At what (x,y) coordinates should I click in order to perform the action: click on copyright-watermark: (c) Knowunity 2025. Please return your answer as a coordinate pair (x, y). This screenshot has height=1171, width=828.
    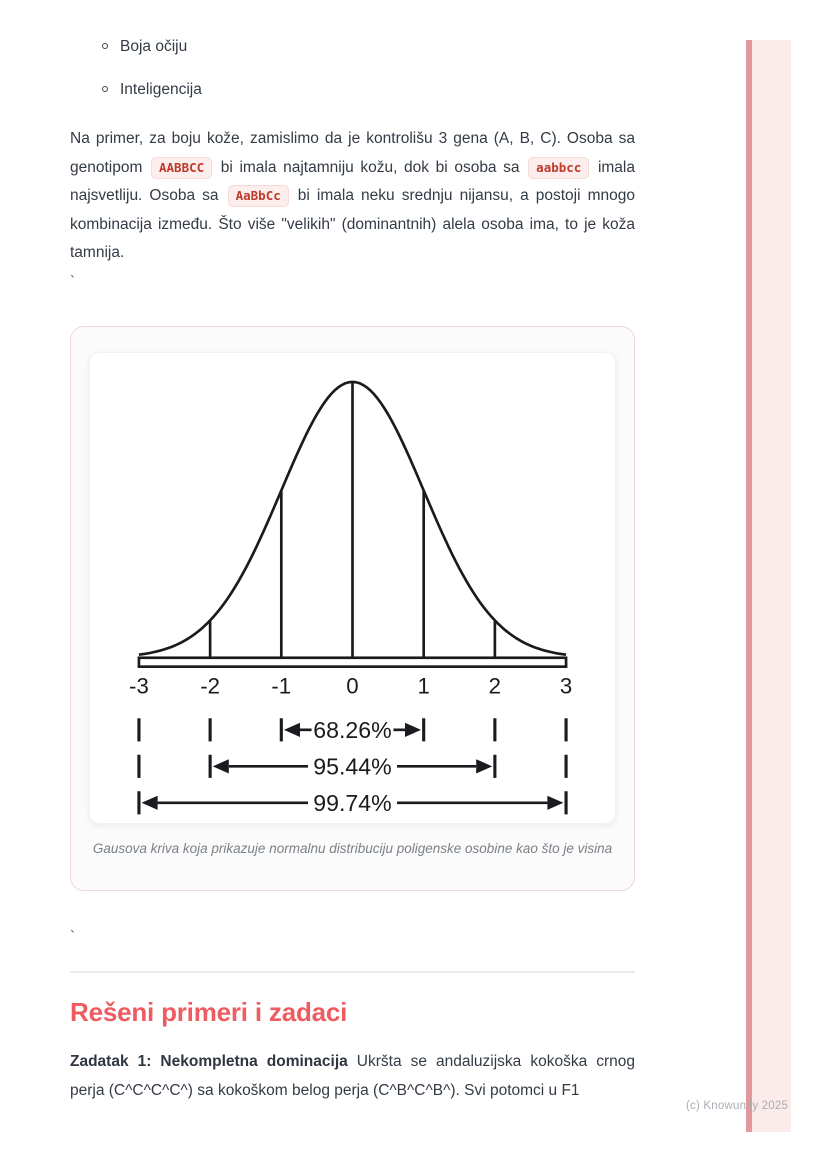
    Looking at the image, I should click on (737, 1106).